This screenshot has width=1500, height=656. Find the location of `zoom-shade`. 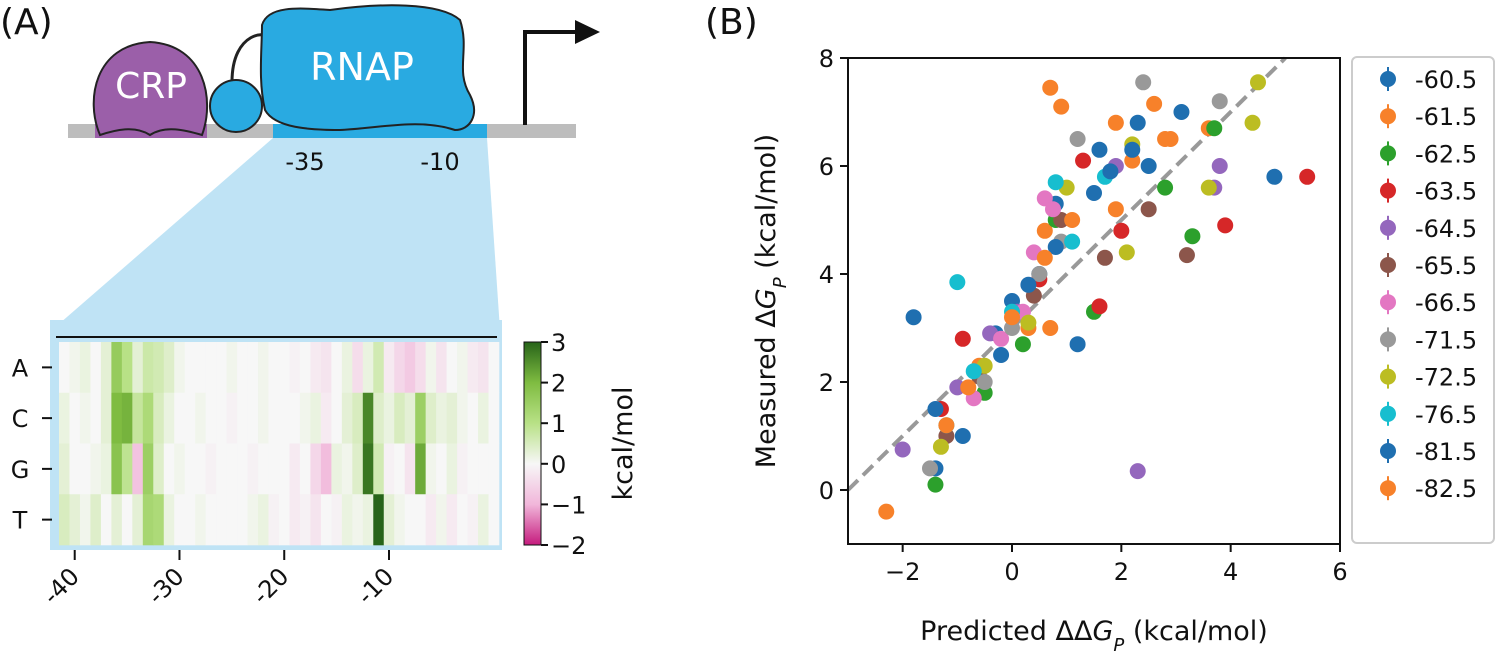

zoom-shade is located at coordinates (276, 234).